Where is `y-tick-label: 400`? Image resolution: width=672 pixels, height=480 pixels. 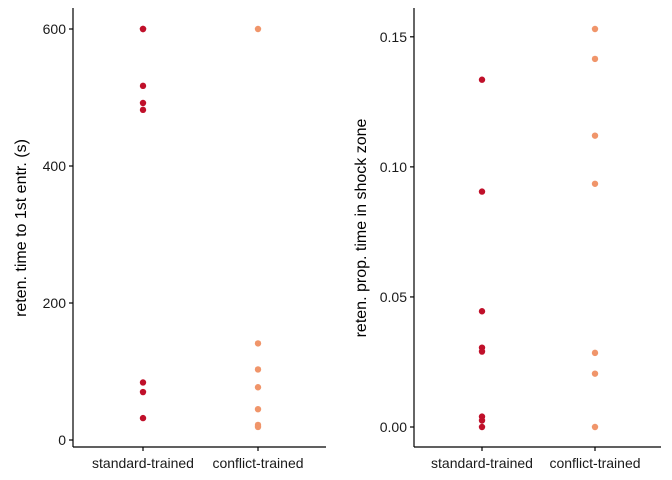 y-tick-label: 400 is located at coordinates (55, 166).